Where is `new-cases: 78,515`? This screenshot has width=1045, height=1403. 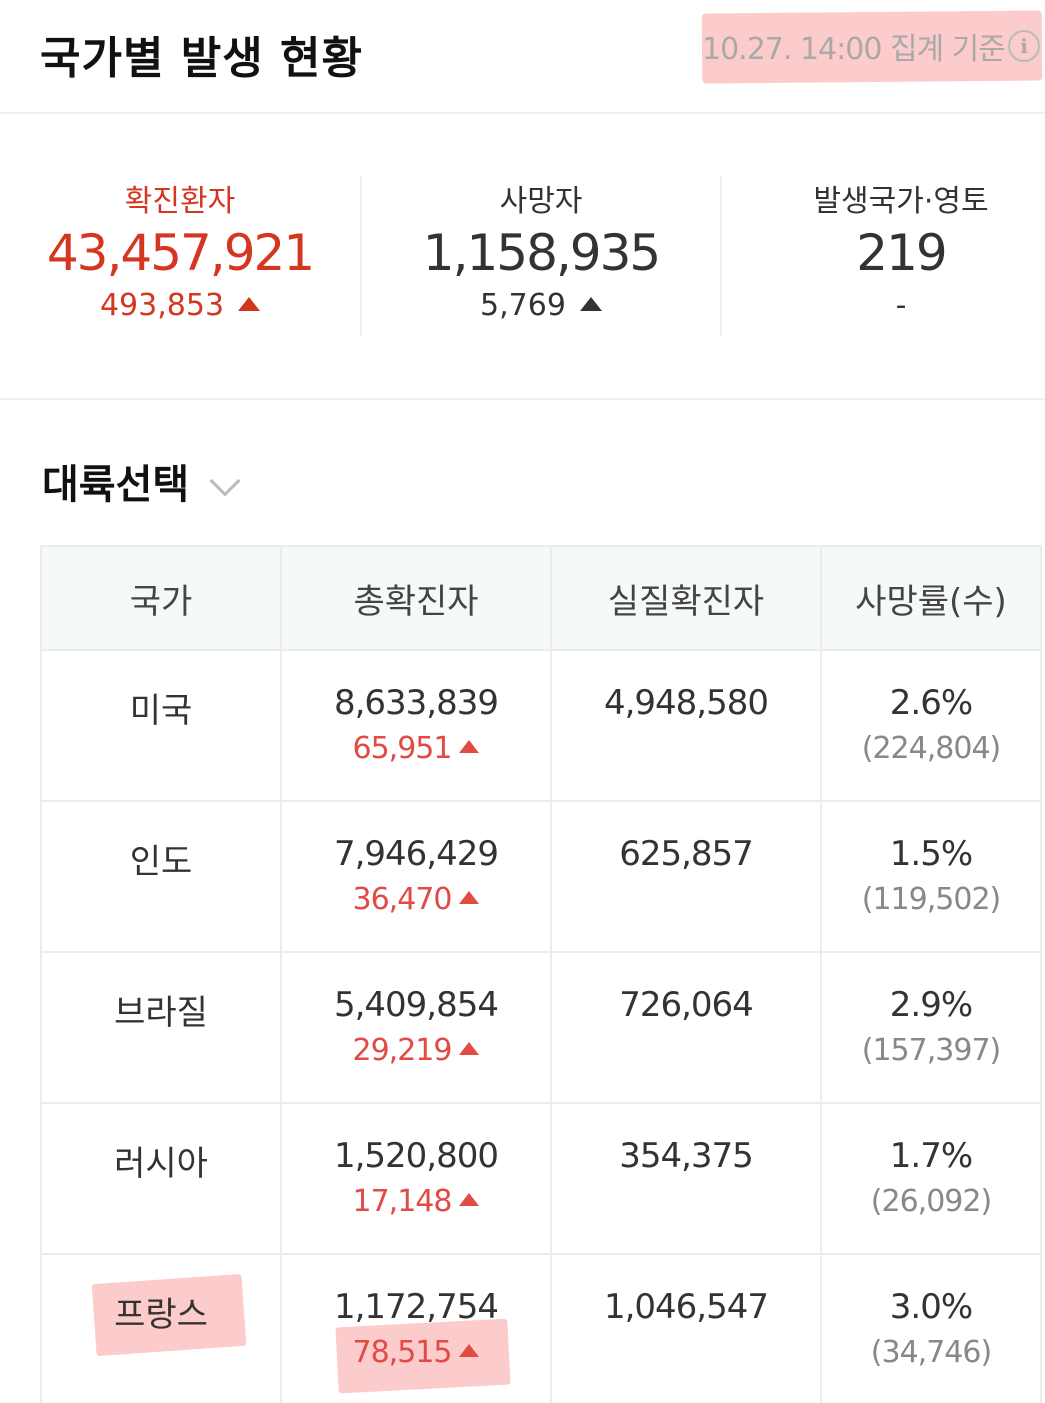
new-cases: 78,515 is located at coordinates (416, 1352).